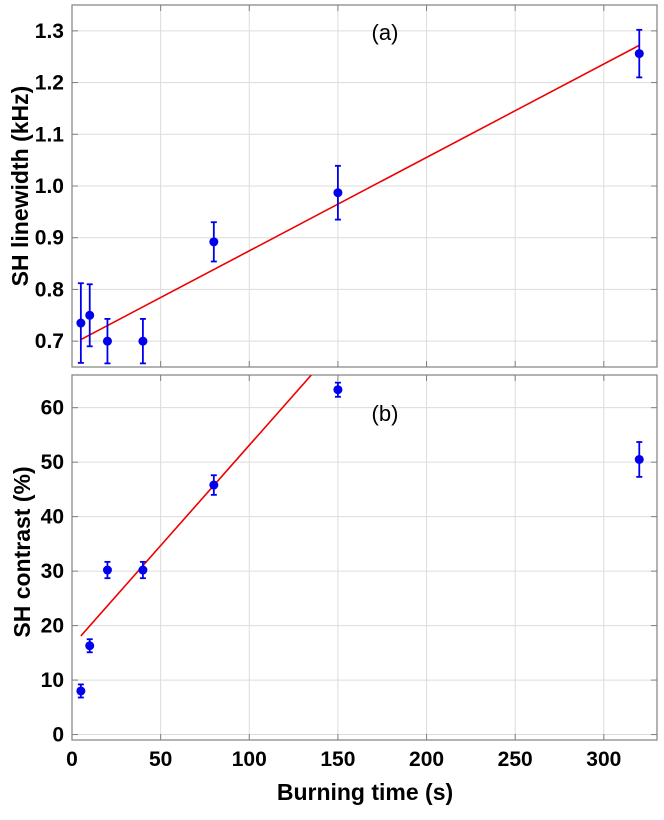 This screenshot has height=820, width=664. What do you see at coordinates (52, 571) in the screenshot?
I see `y-tick-label-b: 30` at bounding box center [52, 571].